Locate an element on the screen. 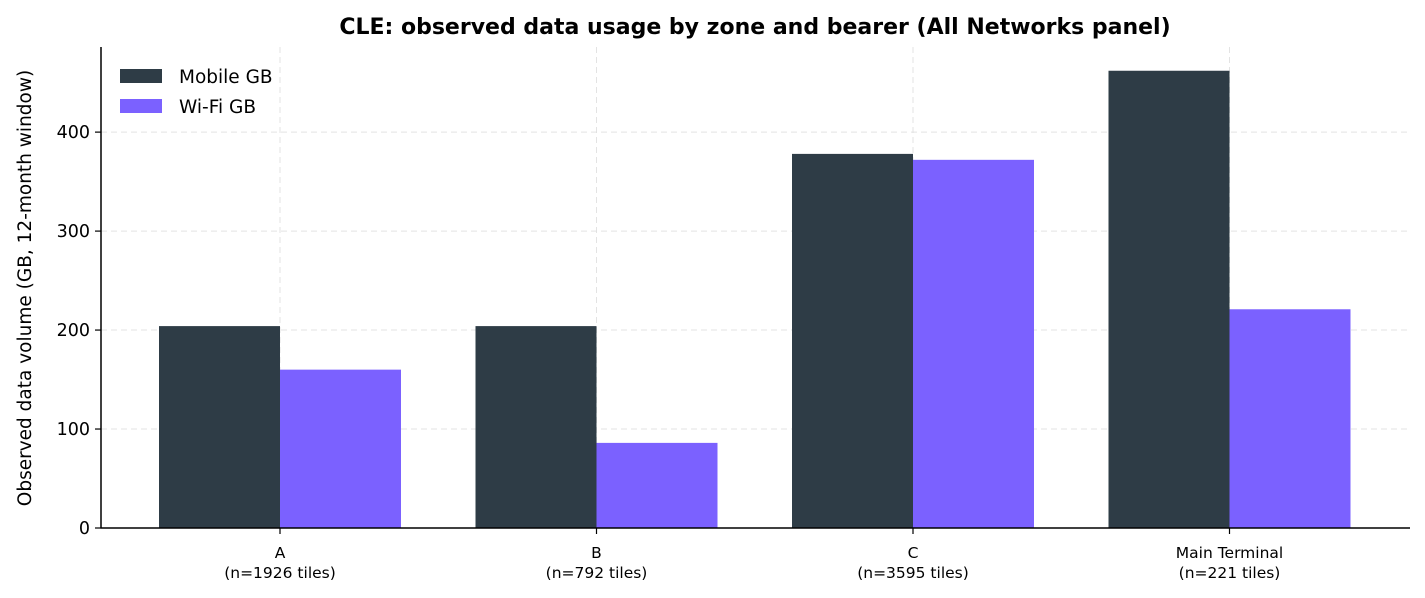 This screenshot has height=598, width=1425. x-tick-label: A is located at coordinates (280, 553).